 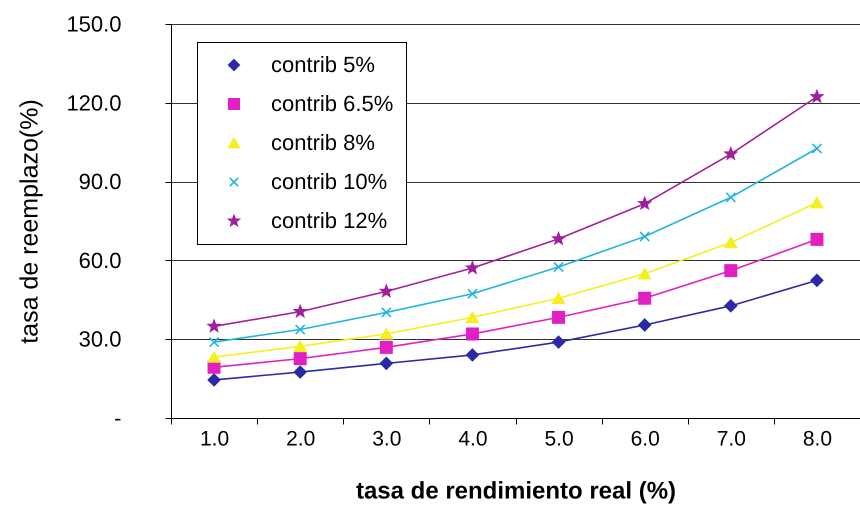 I want to click on x-tick-label: 7.0, so click(x=731, y=439).